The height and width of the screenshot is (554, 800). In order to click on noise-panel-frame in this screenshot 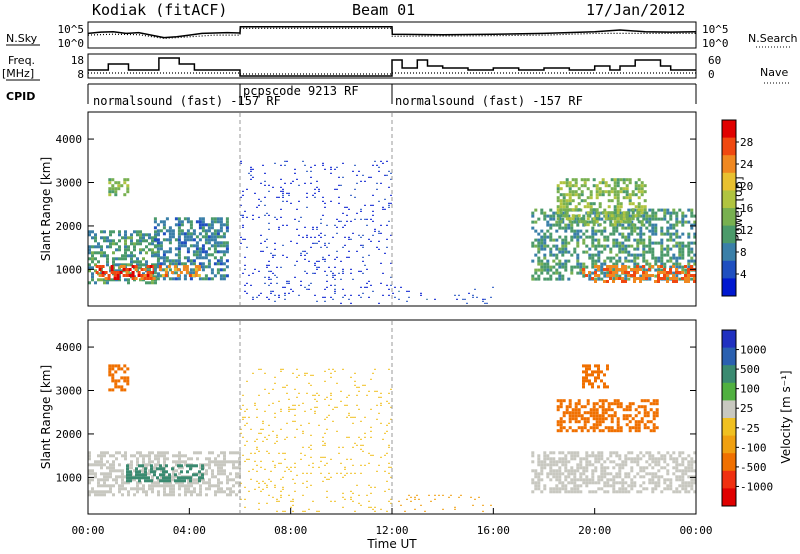, I will do `click(392, 35)`.